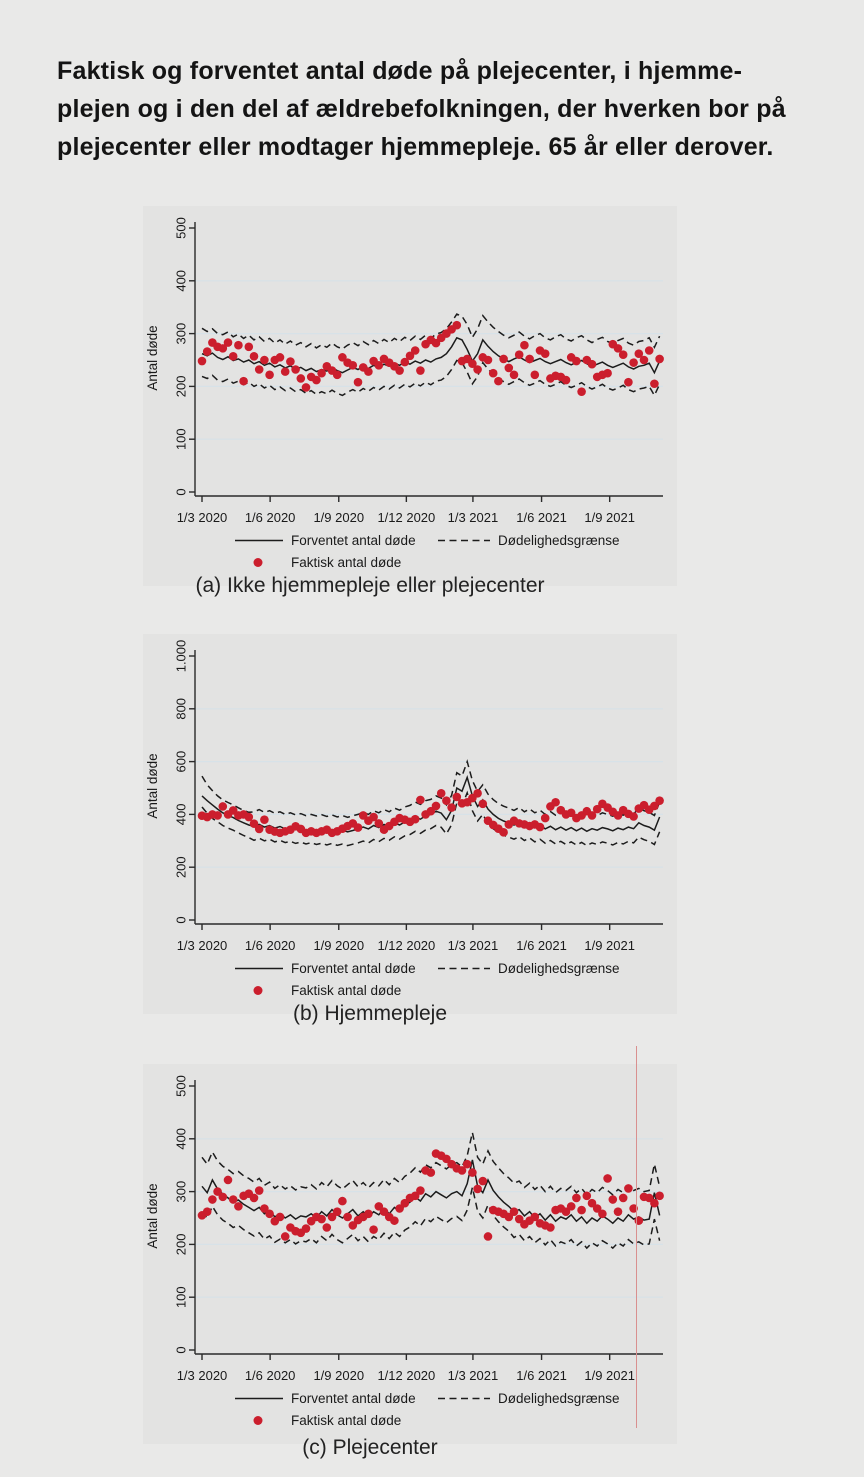  What do you see at coordinates (184, 782) in the screenshot?
I see `y-axis-ticks: 0 200 400 600 800 1.000` at bounding box center [184, 782].